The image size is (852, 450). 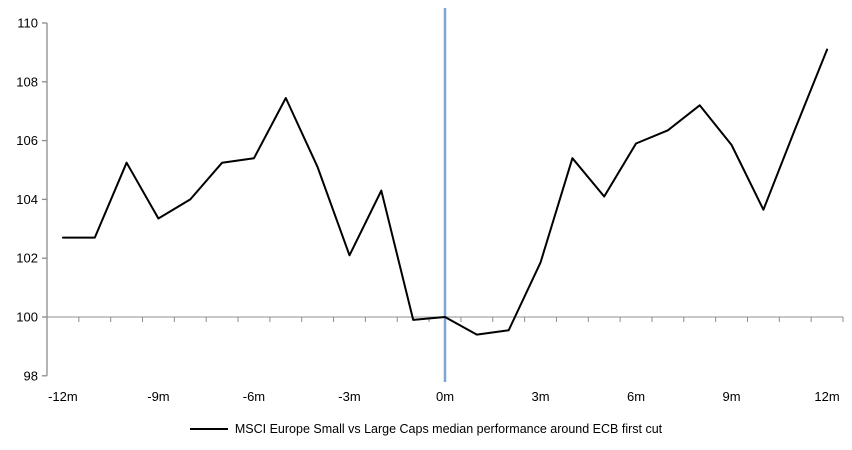 I want to click on x-tick-label: -6m, so click(x=254, y=396).